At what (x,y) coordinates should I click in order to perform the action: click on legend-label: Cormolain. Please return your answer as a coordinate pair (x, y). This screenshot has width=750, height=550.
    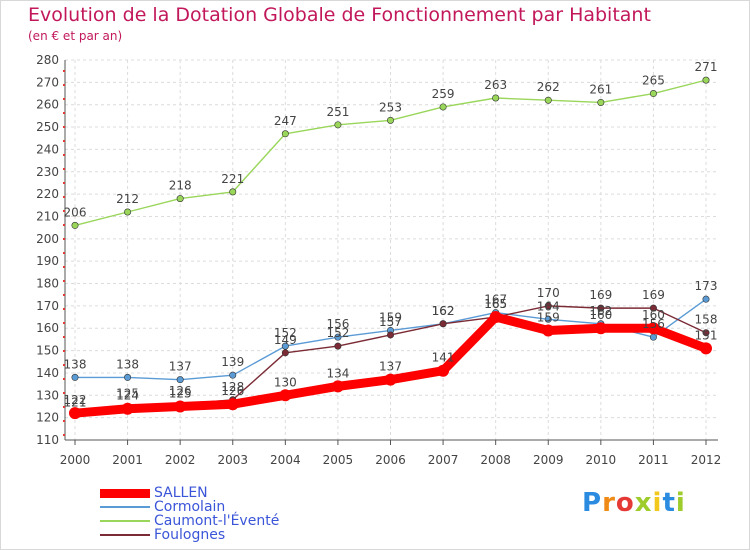
    Looking at the image, I should click on (190, 507).